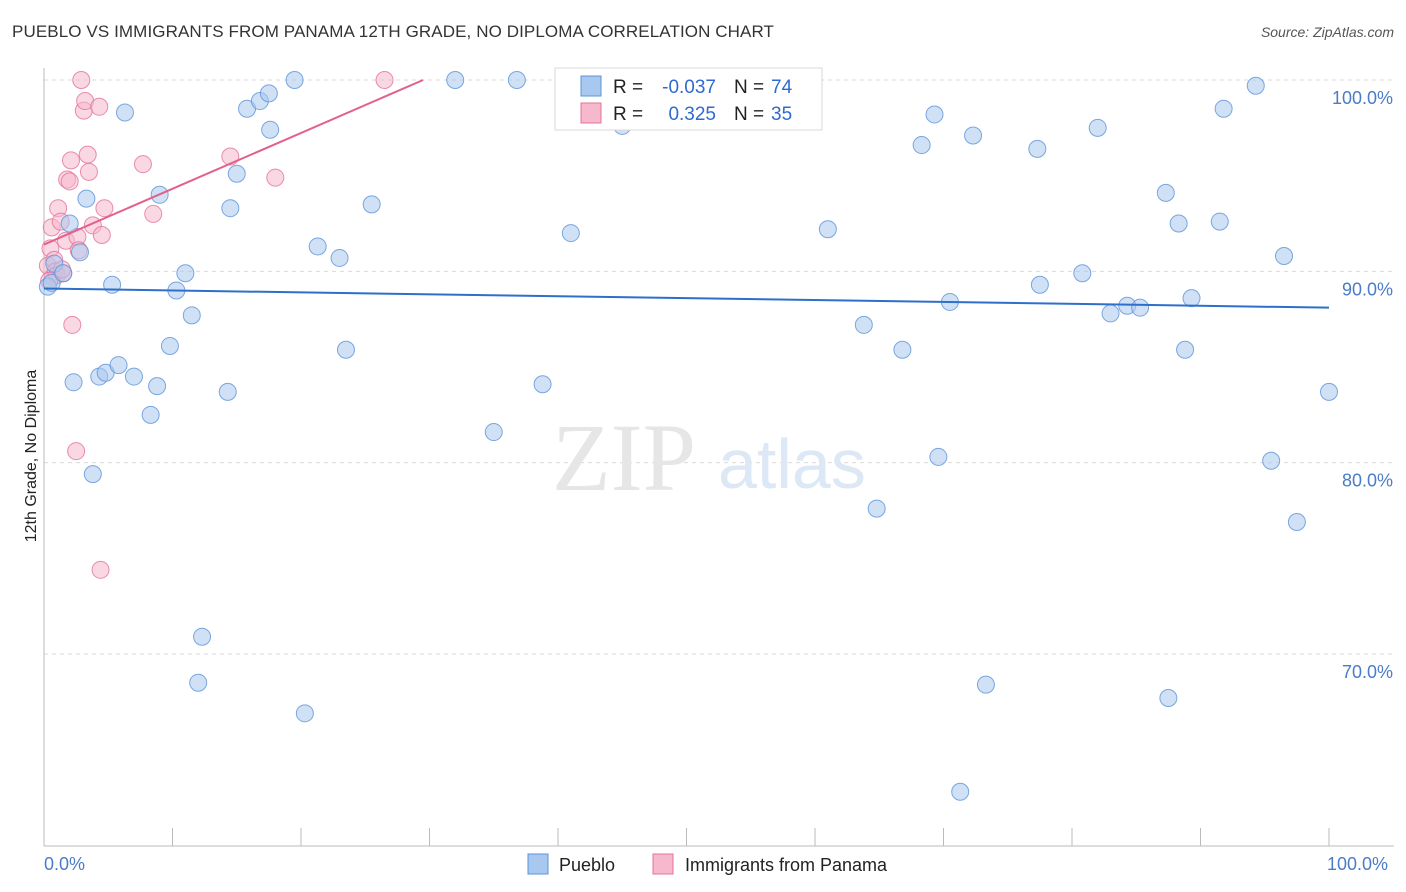 Image resolution: width=1406 pixels, height=892 pixels. I want to click on stats-legend: R = -0.037 N = 74 R = 0.325 N = 35, so click(688, 99).